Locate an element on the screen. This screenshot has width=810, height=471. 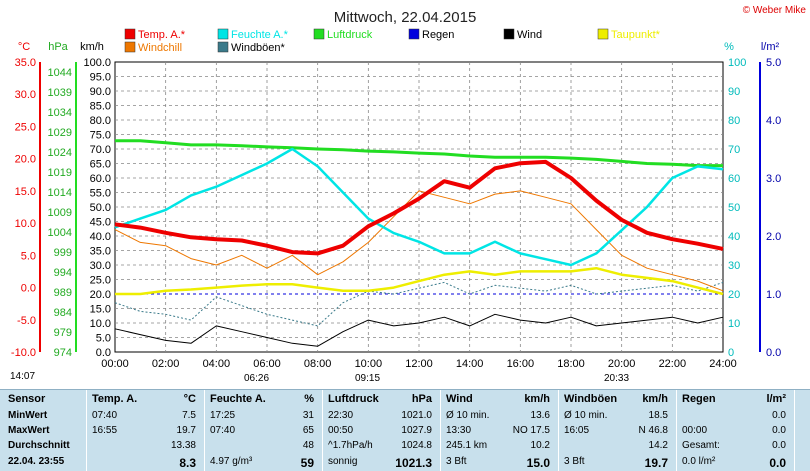
legend-label: Taupunkt* is located at coordinates (636, 35).